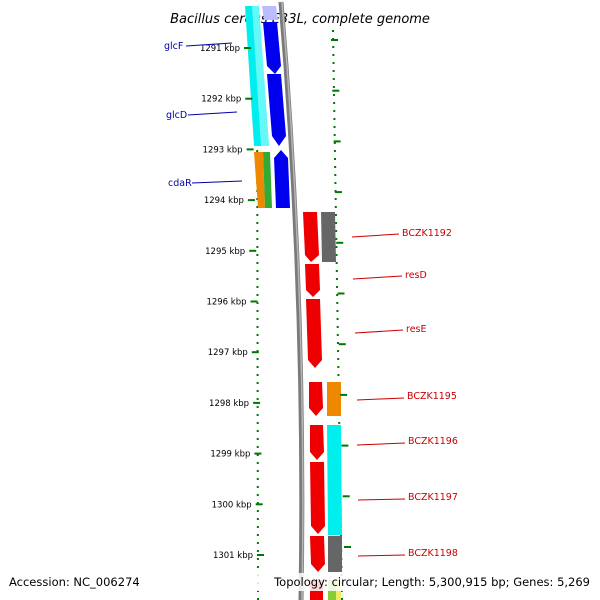 This screenshot has width=600, height=600. What do you see at coordinates (311, 237) in the screenshot?
I see `gene-BCZK1192-red` at bounding box center [311, 237].